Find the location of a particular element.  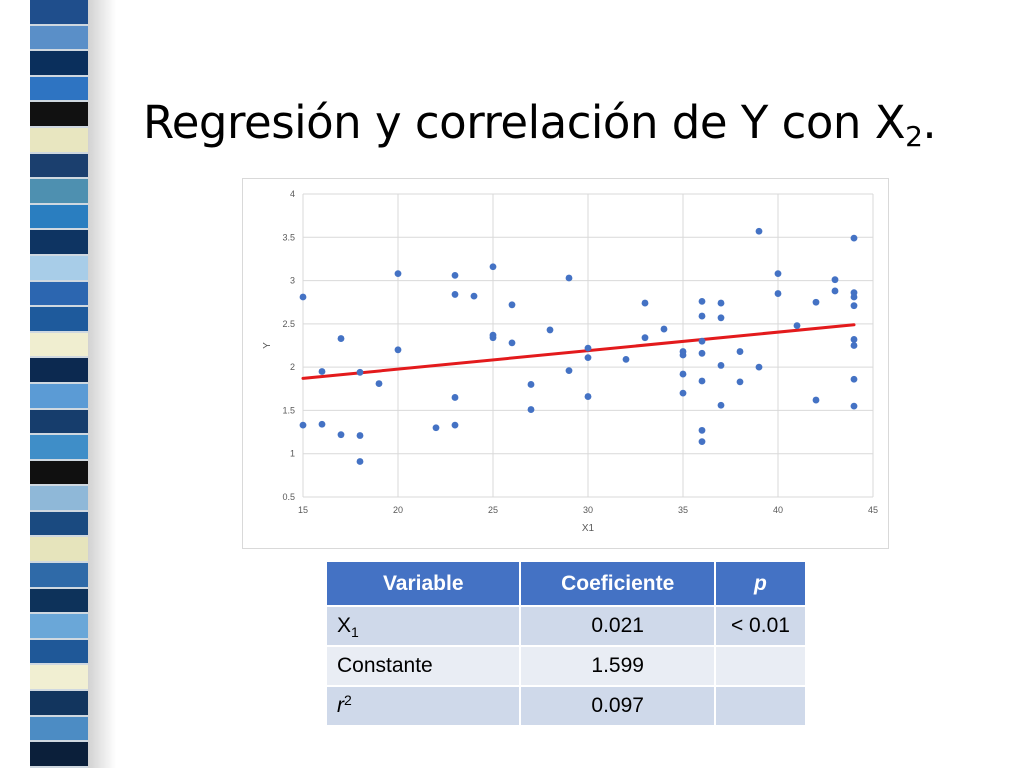

x-tick-label: 25 is located at coordinates (493, 510).